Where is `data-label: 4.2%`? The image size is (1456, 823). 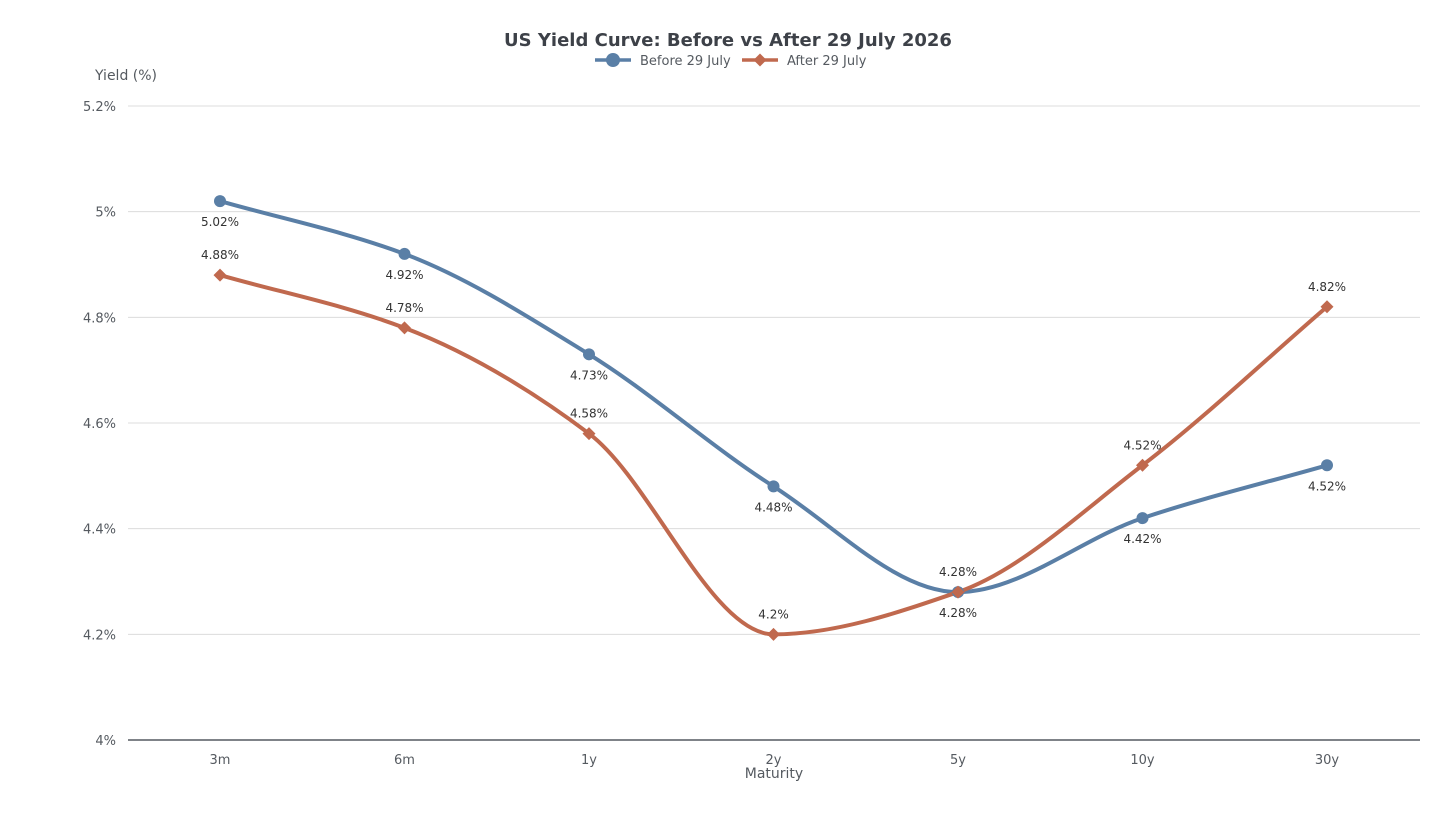
data-label: 4.2% is located at coordinates (773, 614).